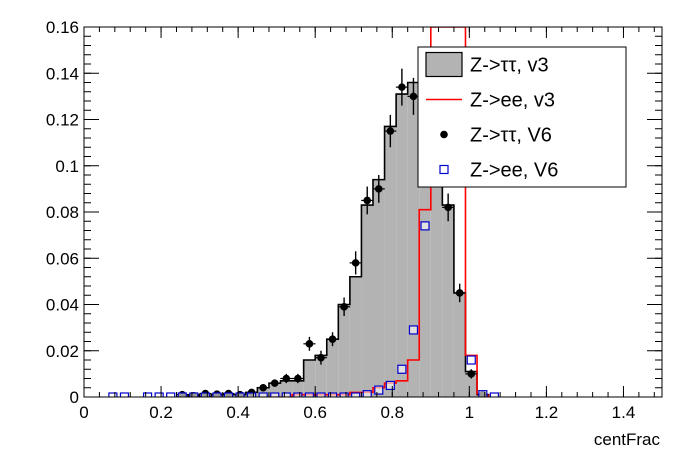  What do you see at coordinates (392, 412) in the screenshot?
I see `x-tick-label: 0.8` at bounding box center [392, 412].